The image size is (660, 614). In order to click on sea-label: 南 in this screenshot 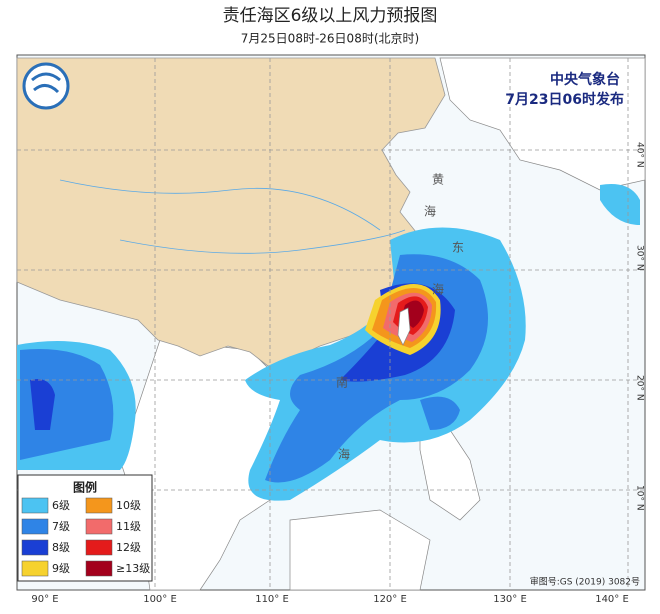, I will do `click(342, 382)`.